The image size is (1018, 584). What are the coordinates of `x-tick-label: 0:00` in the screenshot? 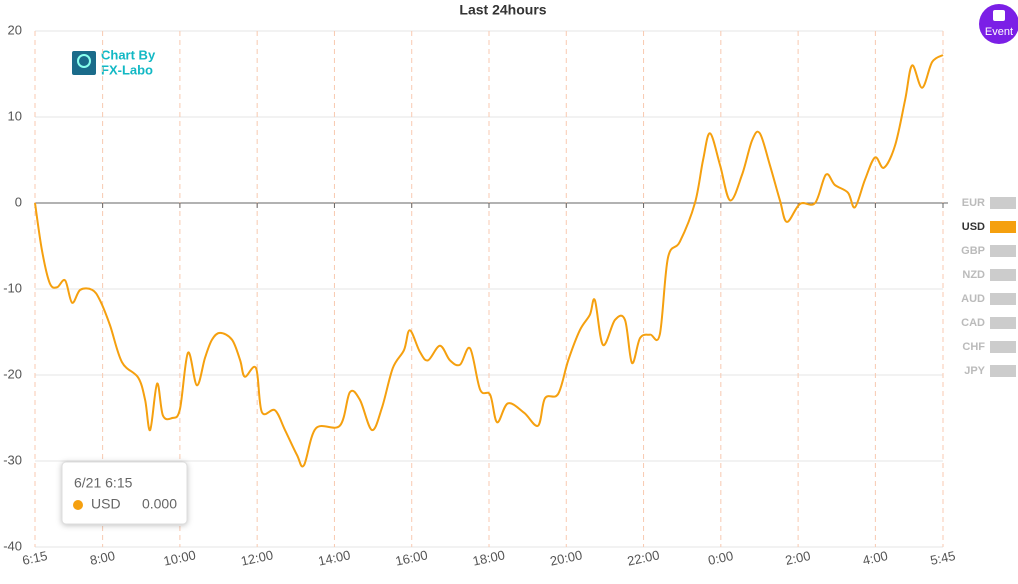 It's located at (721, 558).